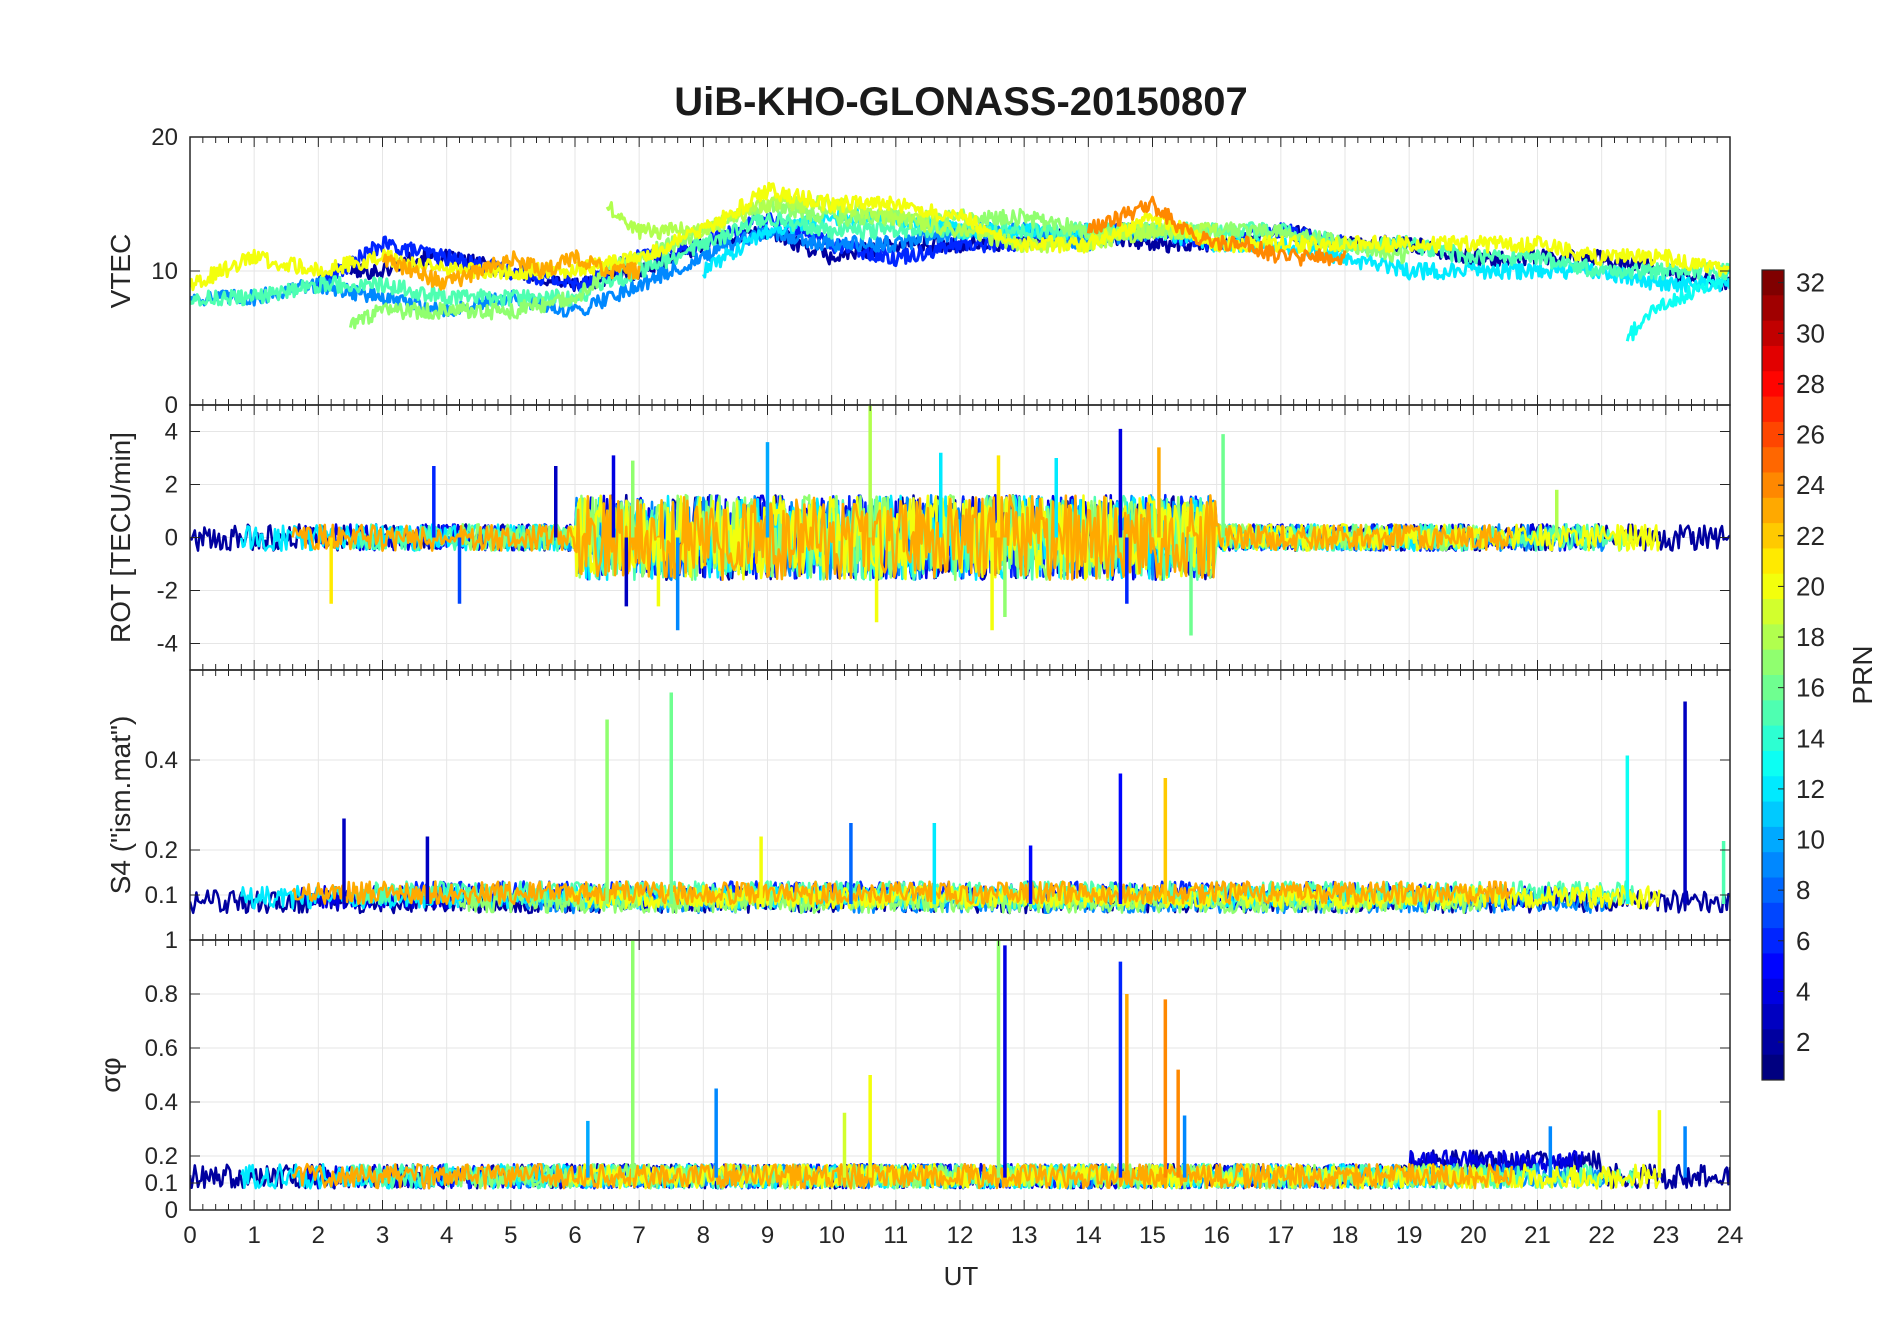  Describe the element at coordinates (189, 1235) in the screenshot. I see `x-tick-label: 0` at that location.